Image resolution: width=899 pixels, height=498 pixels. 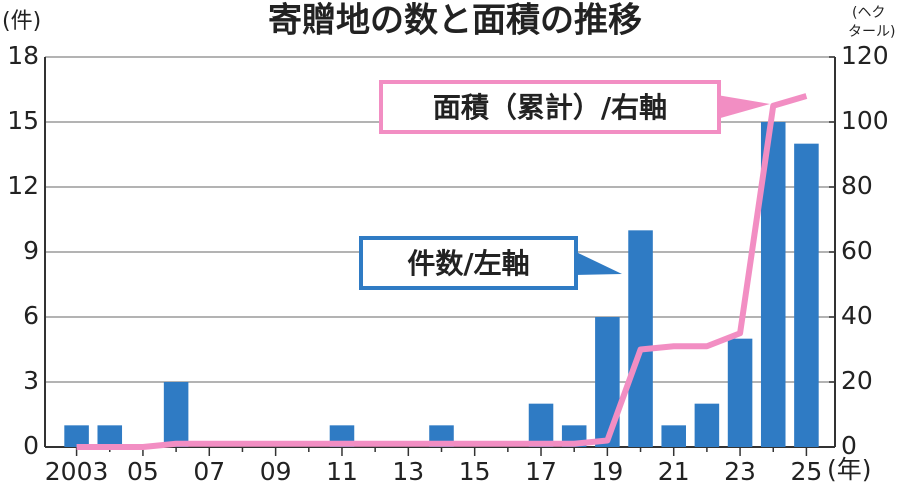 What do you see at coordinates (868, 13) in the screenshot?
I see `y2-unit: (ヘク` at bounding box center [868, 13].